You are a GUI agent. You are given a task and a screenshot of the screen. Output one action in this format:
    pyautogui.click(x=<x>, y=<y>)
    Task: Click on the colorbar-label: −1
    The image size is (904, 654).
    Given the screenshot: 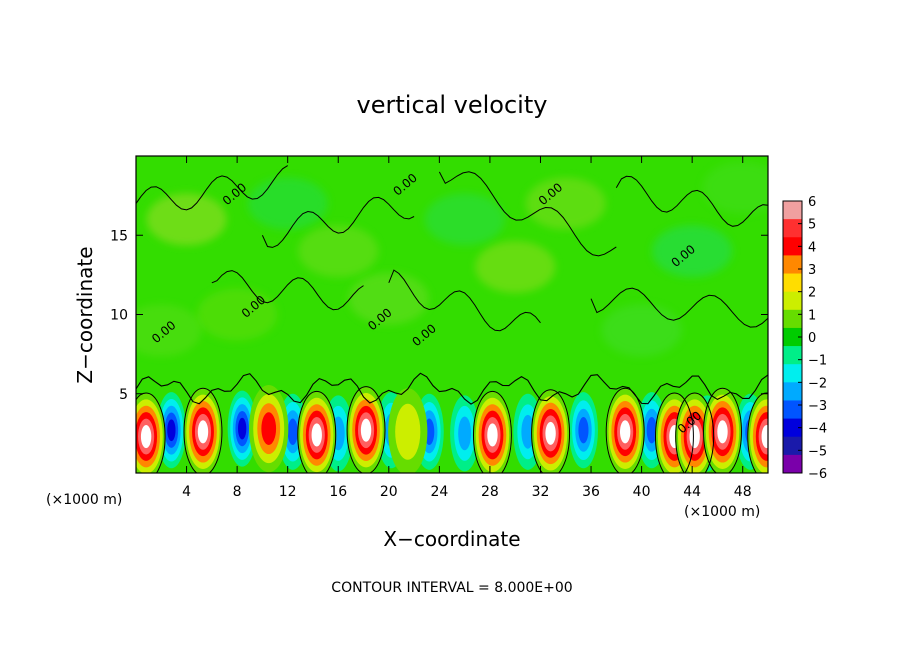 What is the action you would take?
    pyautogui.click(x=817, y=361)
    